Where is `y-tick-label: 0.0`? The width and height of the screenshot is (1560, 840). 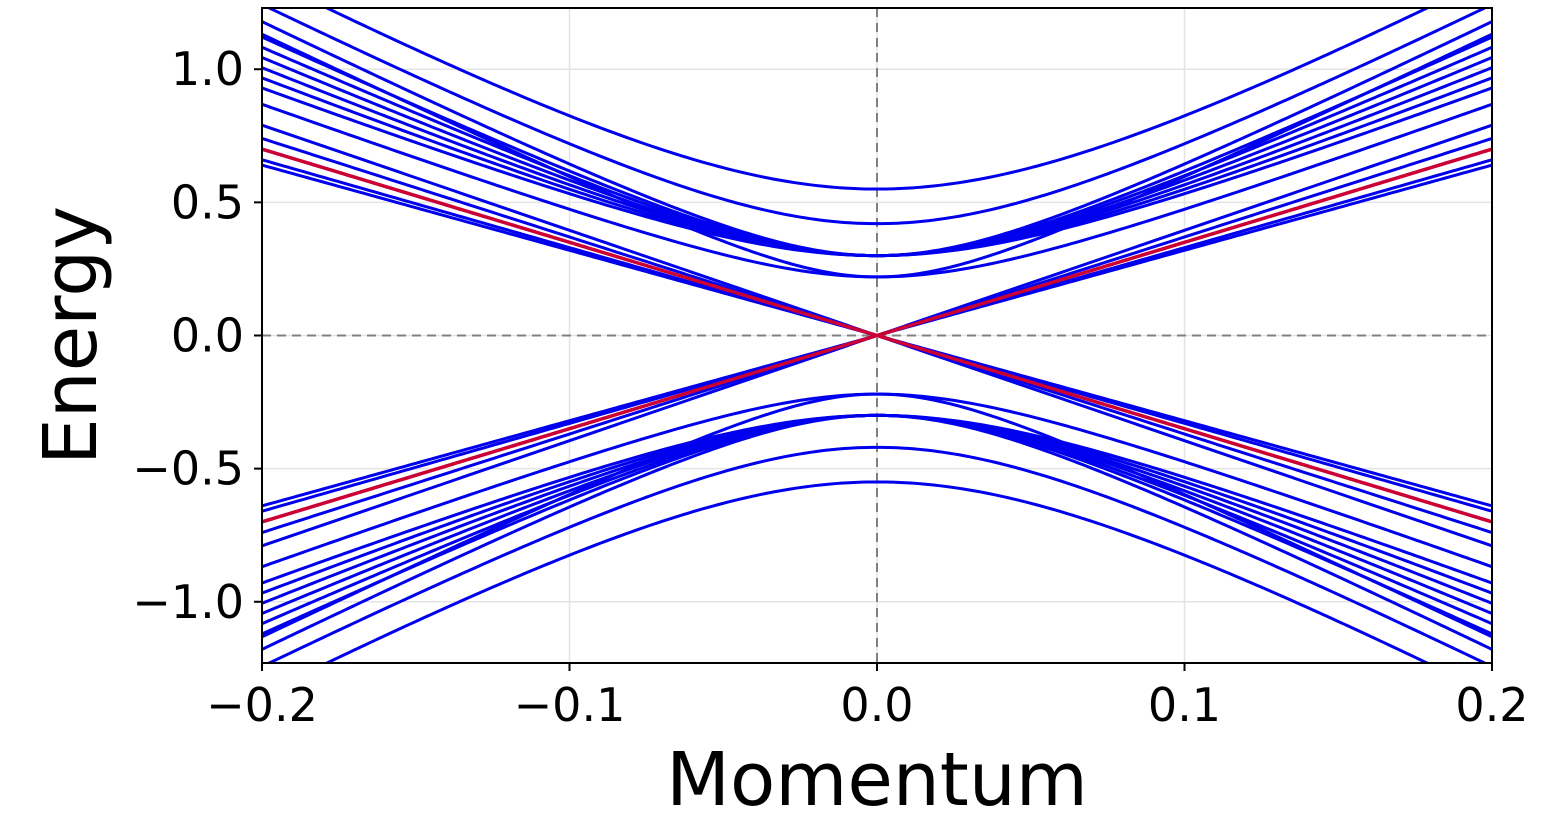 y-tick-label: 0.0 is located at coordinates (207, 336).